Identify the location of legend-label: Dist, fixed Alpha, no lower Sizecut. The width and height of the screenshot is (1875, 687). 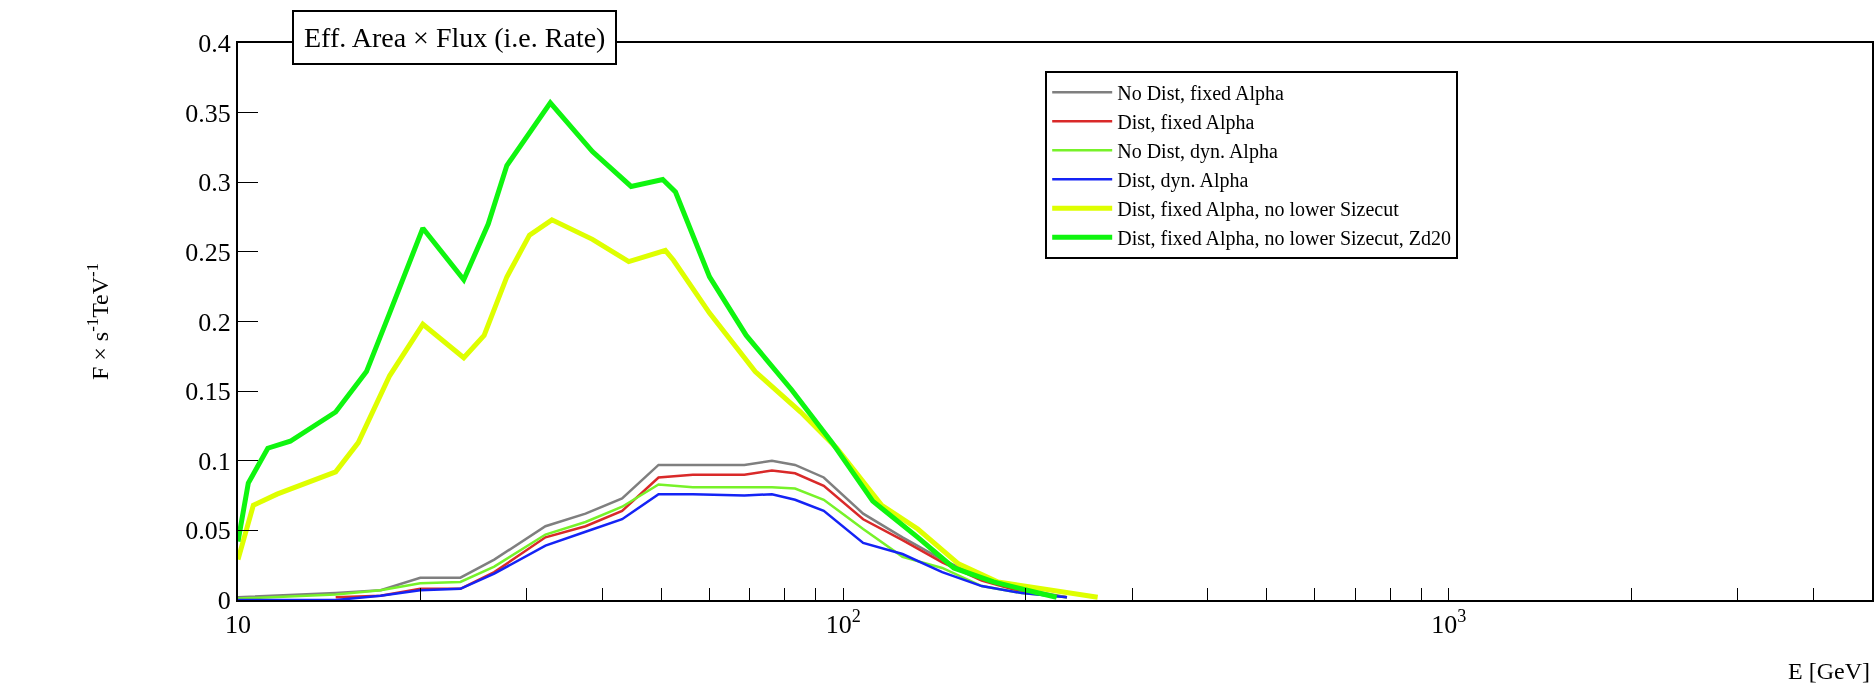
(1258, 210).